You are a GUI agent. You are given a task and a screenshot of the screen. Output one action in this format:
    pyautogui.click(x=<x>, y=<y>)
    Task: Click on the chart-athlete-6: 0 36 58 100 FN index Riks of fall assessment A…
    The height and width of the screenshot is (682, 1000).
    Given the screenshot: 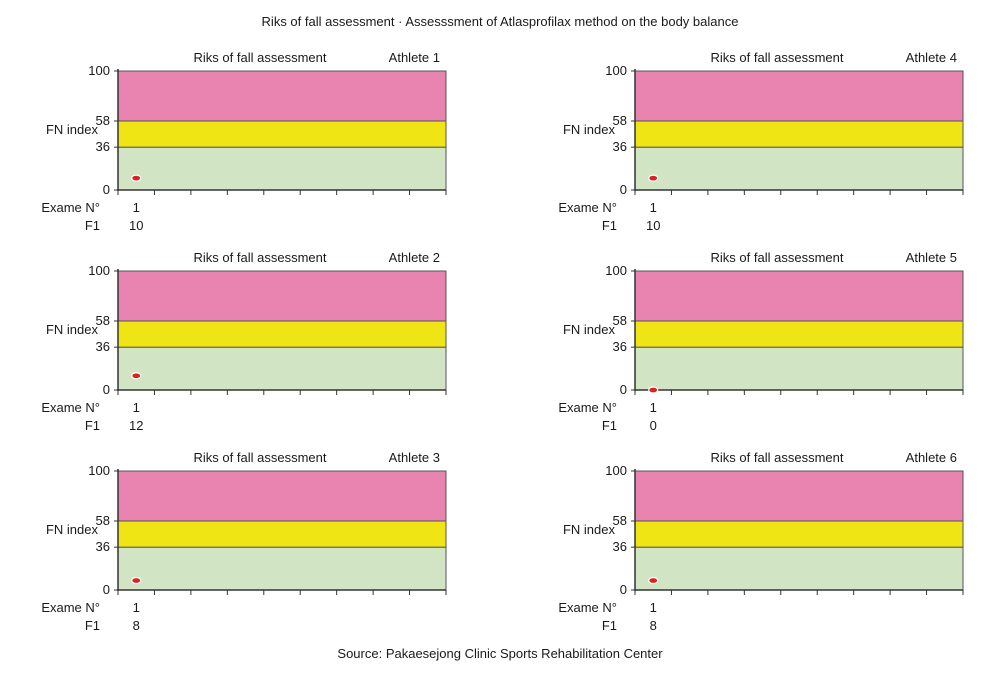 What is the action you would take?
    pyautogui.click(x=761, y=541)
    